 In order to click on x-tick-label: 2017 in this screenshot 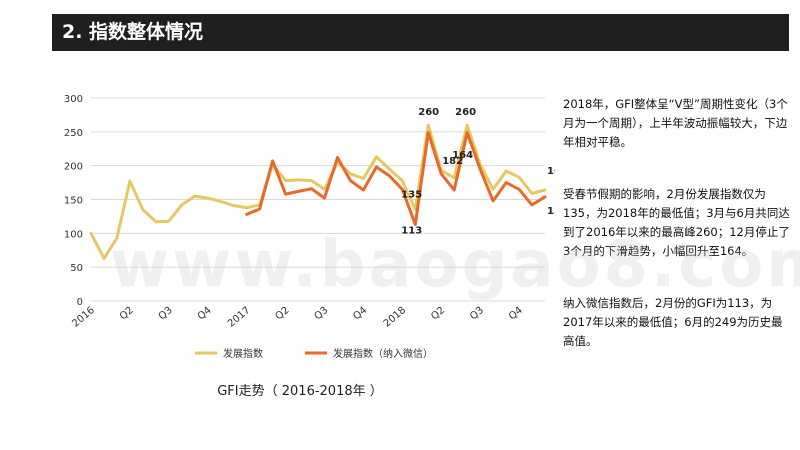, I will do `click(239, 317)`.